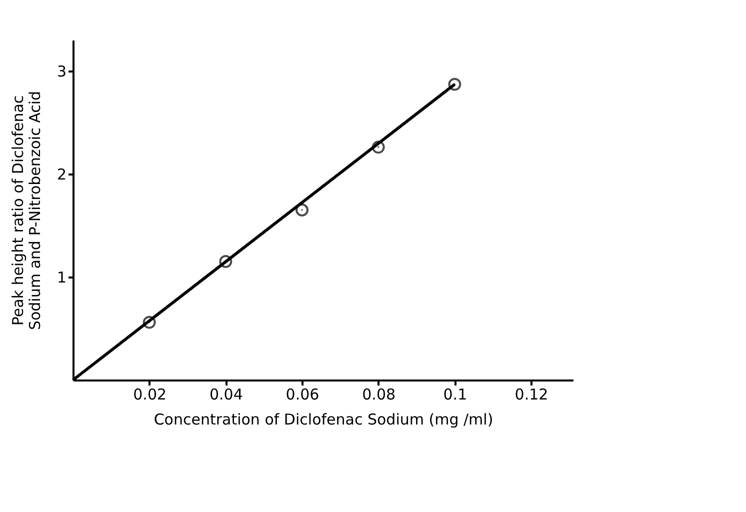 The image size is (746, 512). Describe the element at coordinates (324, 419) in the screenshot. I see `x-axis-title: Concentration of Diclofenac Sodium (mg /ml)` at that location.